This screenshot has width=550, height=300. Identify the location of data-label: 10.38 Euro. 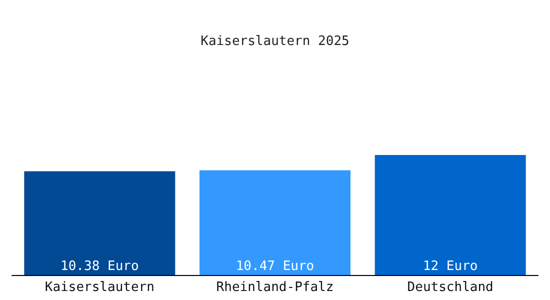
(99, 266).